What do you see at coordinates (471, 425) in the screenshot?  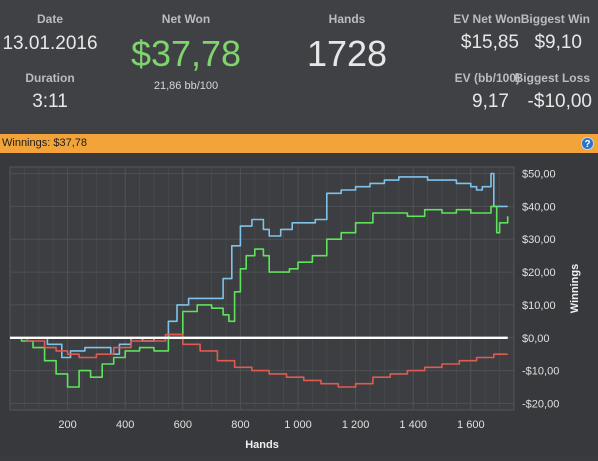 I see `x-tick-label: 1 600` at bounding box center [471, 425].